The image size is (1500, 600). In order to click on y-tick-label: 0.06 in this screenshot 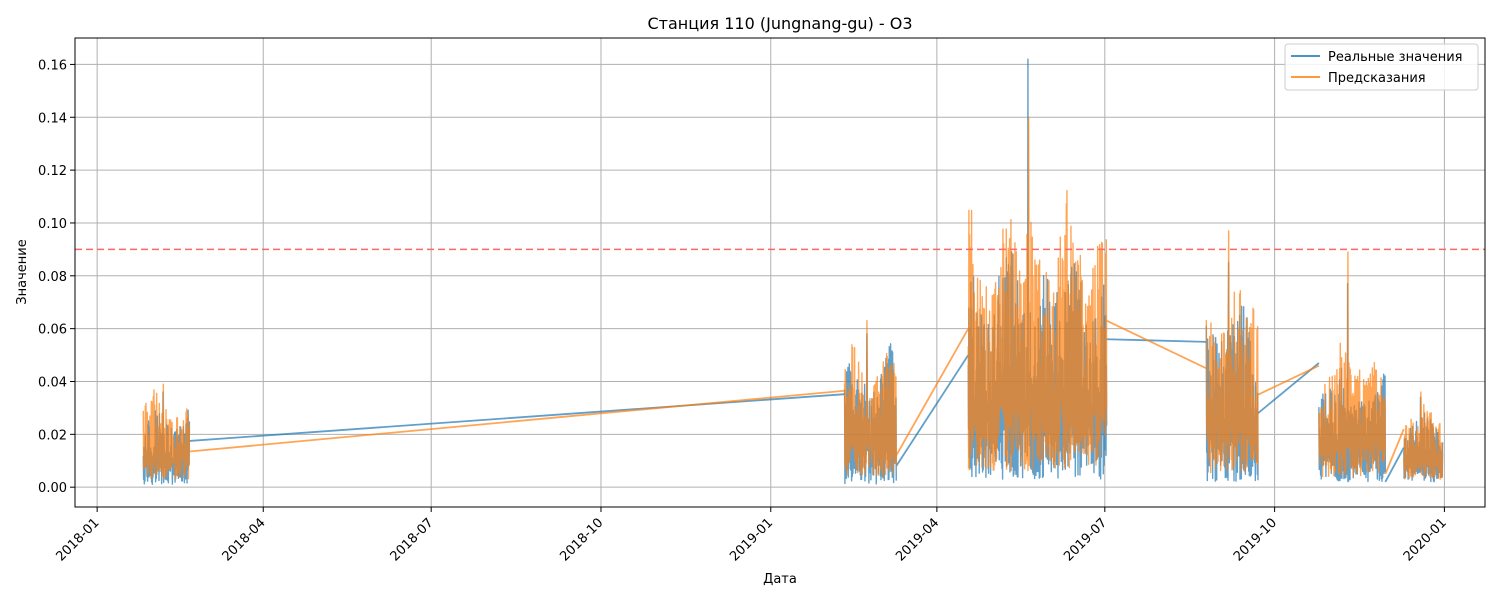, I will do `click(52, 330)`.